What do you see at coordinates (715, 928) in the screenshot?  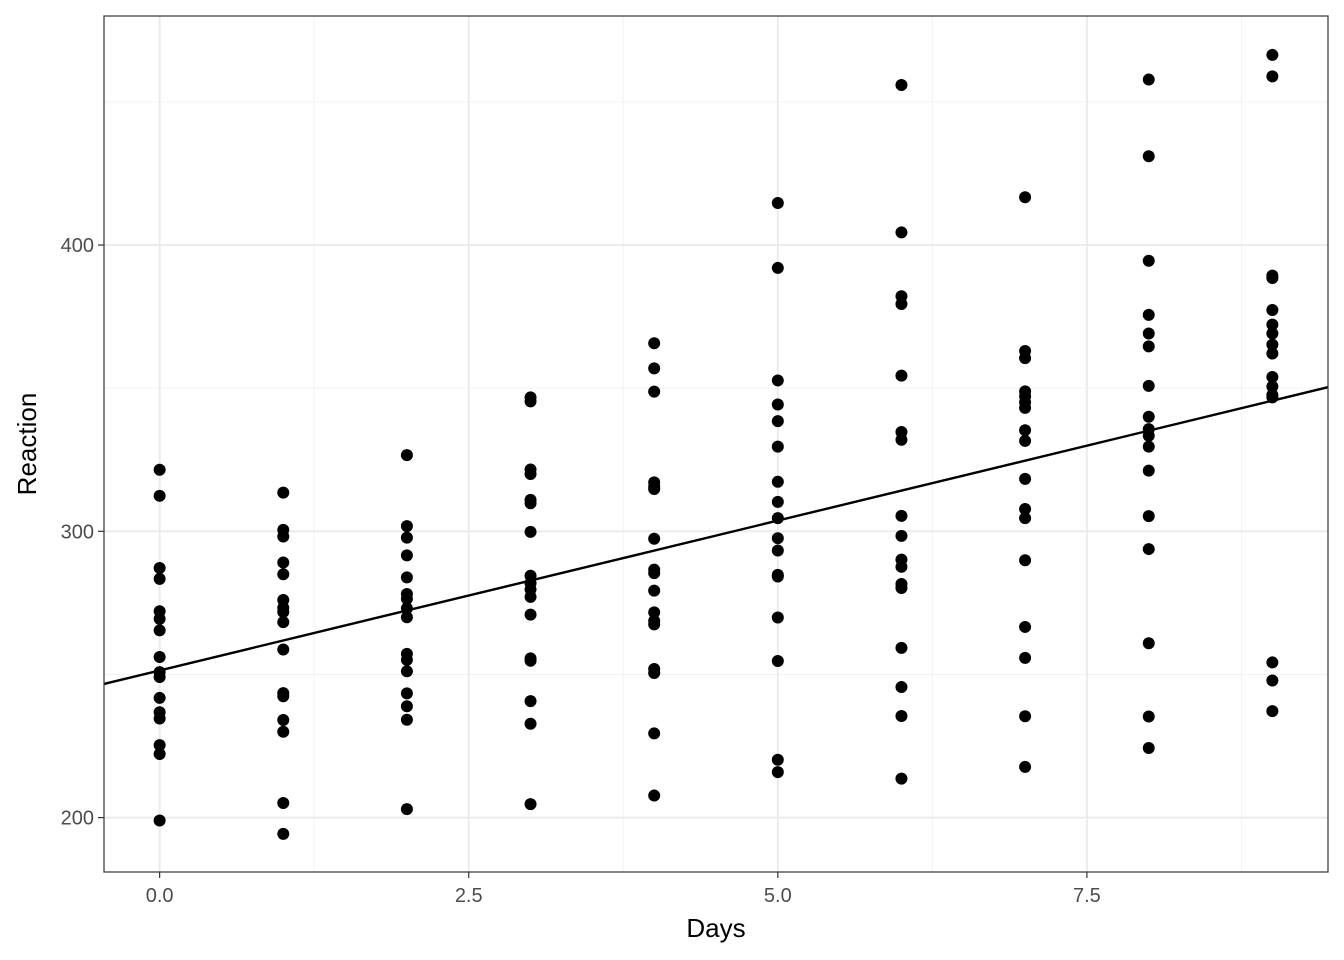 I see `x-axis-title: Days` at bounding box center [715, 928].